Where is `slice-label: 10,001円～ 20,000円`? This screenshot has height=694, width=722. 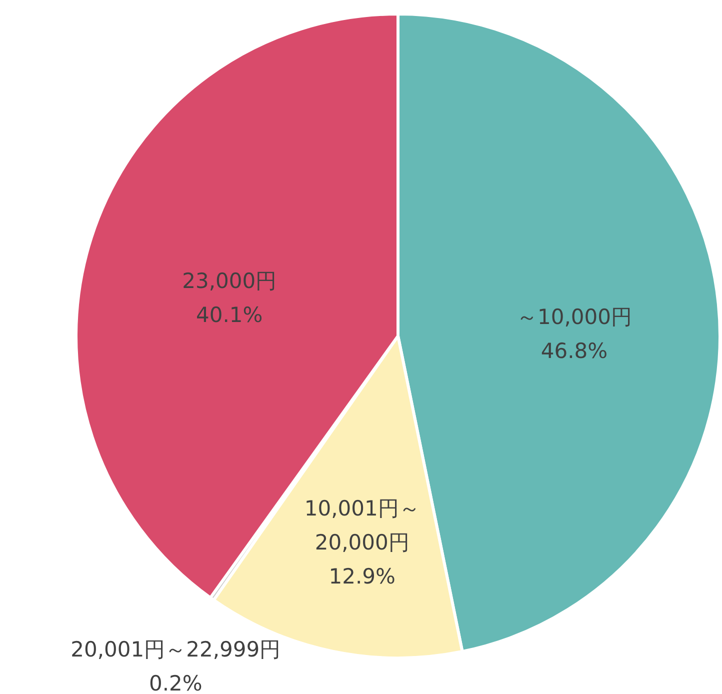
slice-label: 10,001円～ 20,000円 is located at coordinates (362, 525).